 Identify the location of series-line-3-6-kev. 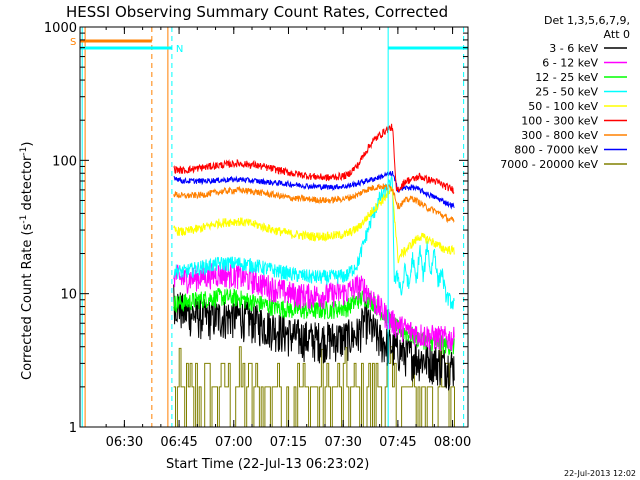
(314, 337).